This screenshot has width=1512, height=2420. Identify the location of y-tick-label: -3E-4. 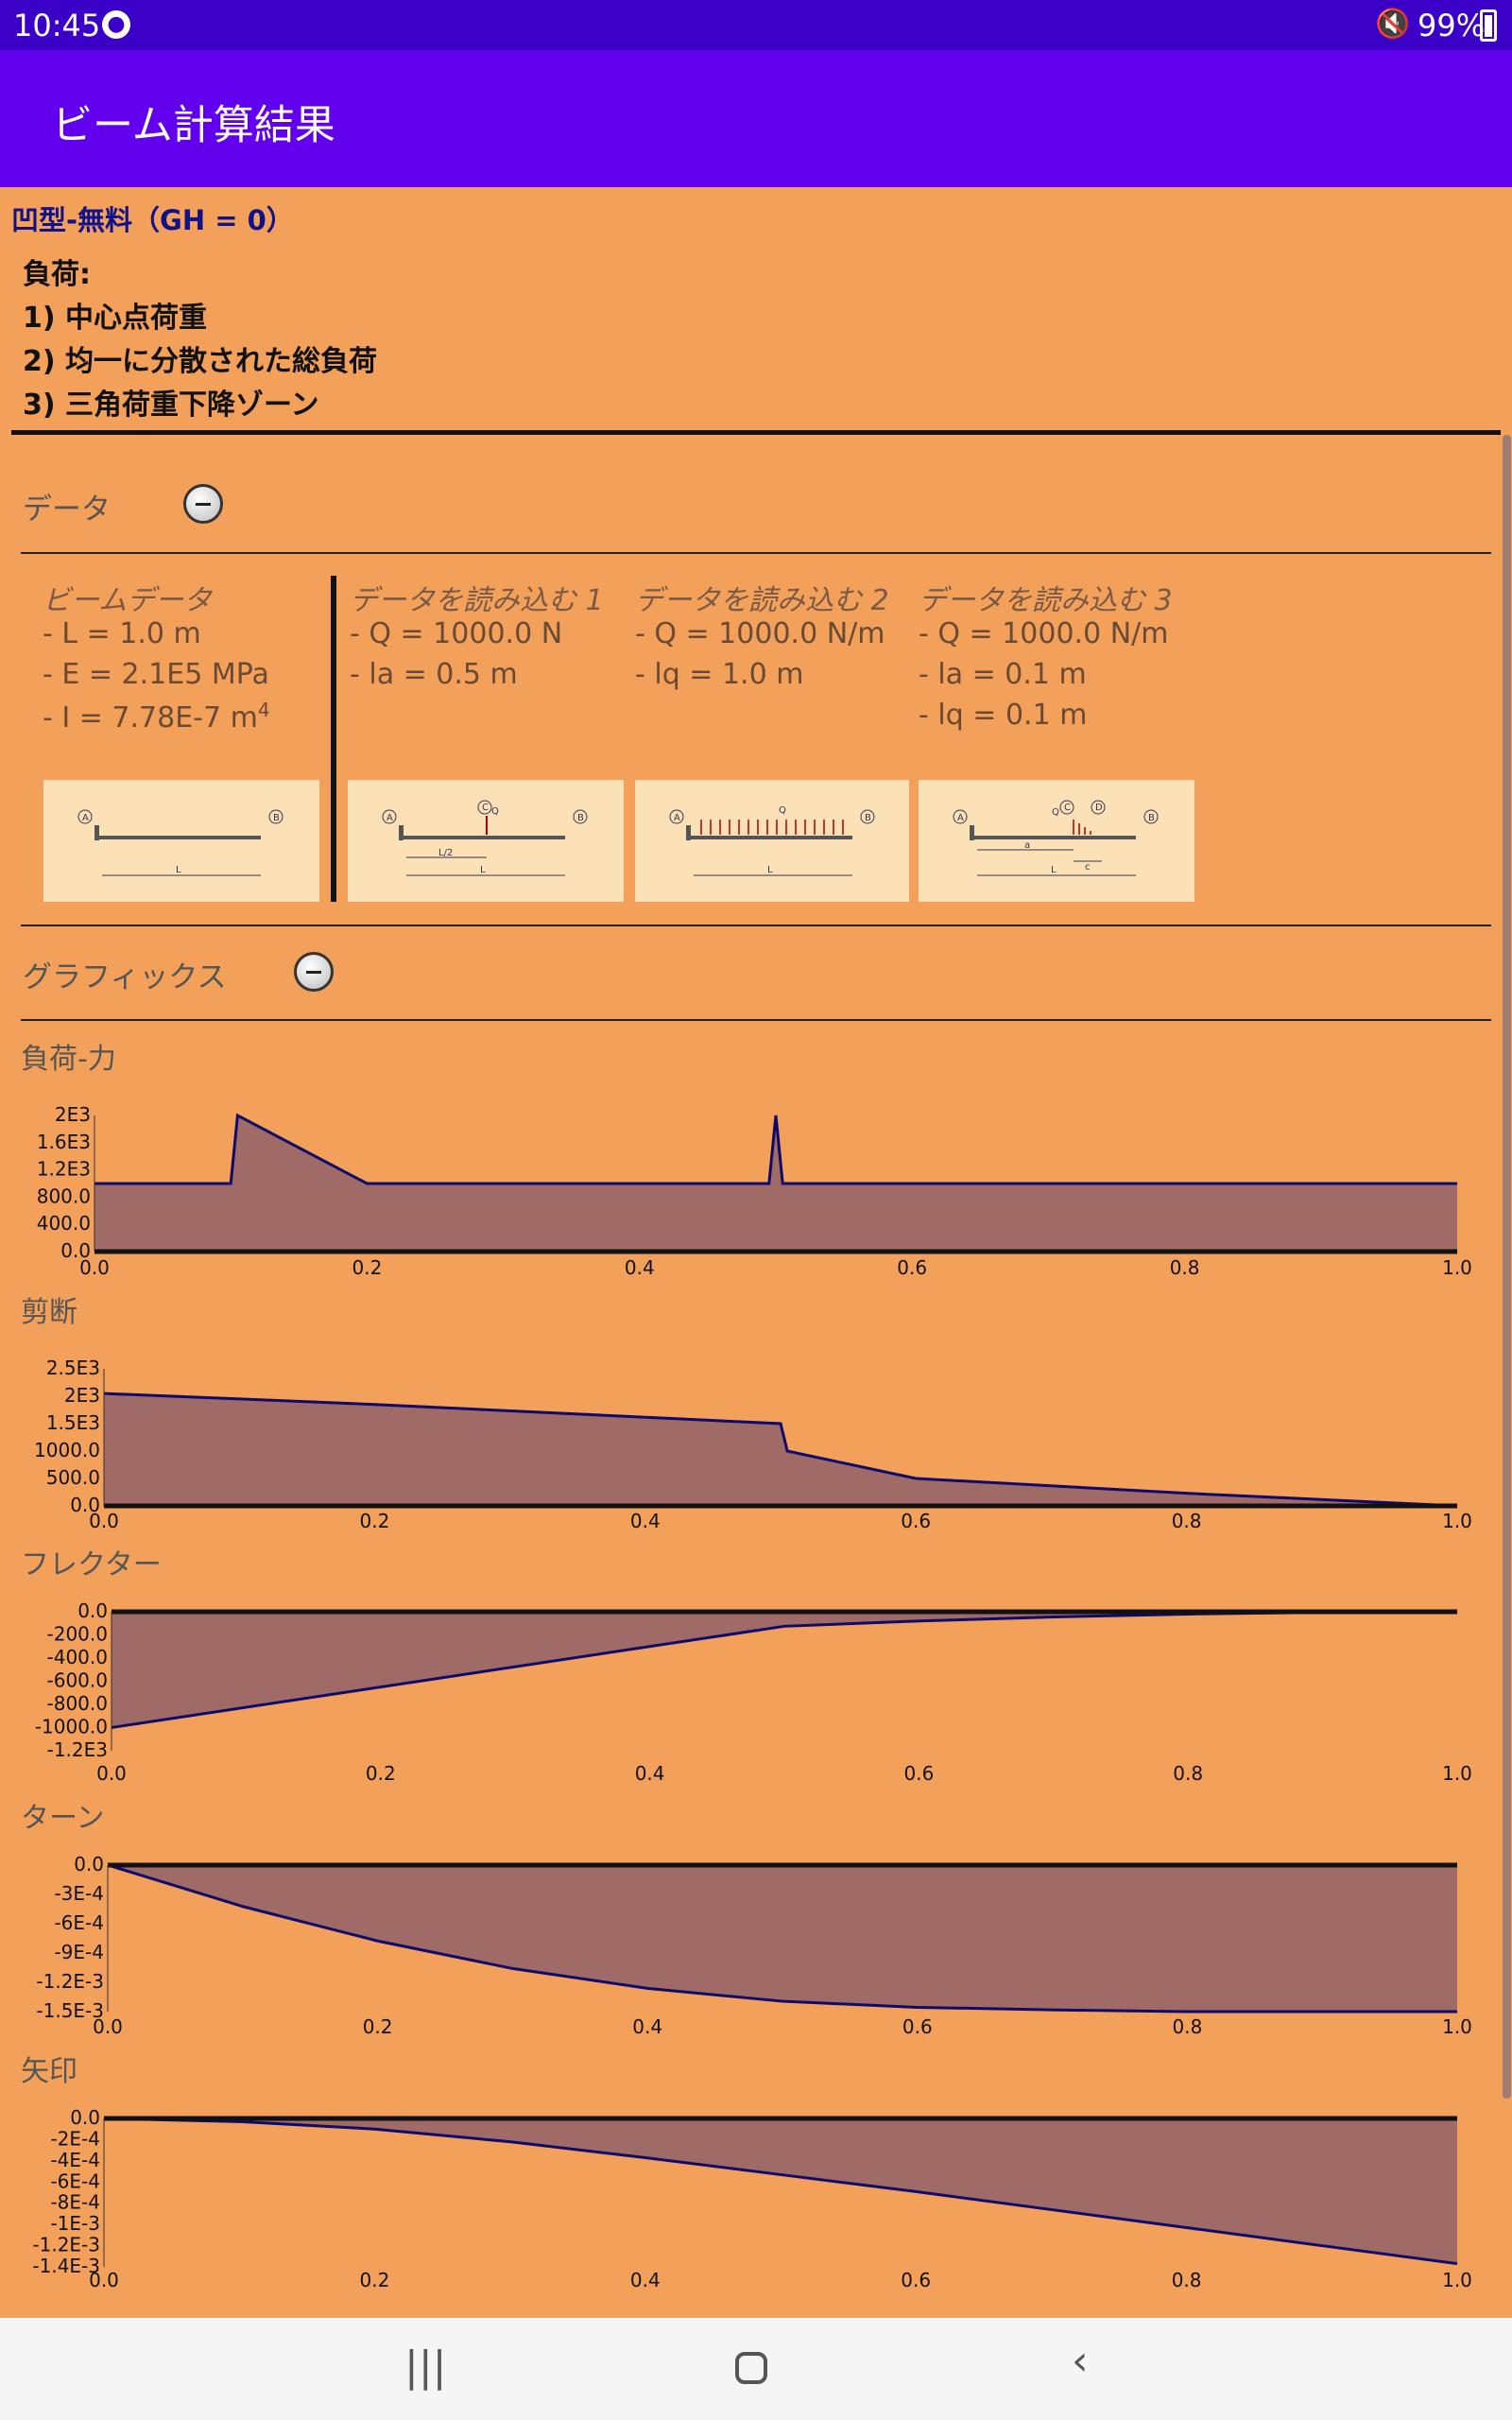
(79, 1893).